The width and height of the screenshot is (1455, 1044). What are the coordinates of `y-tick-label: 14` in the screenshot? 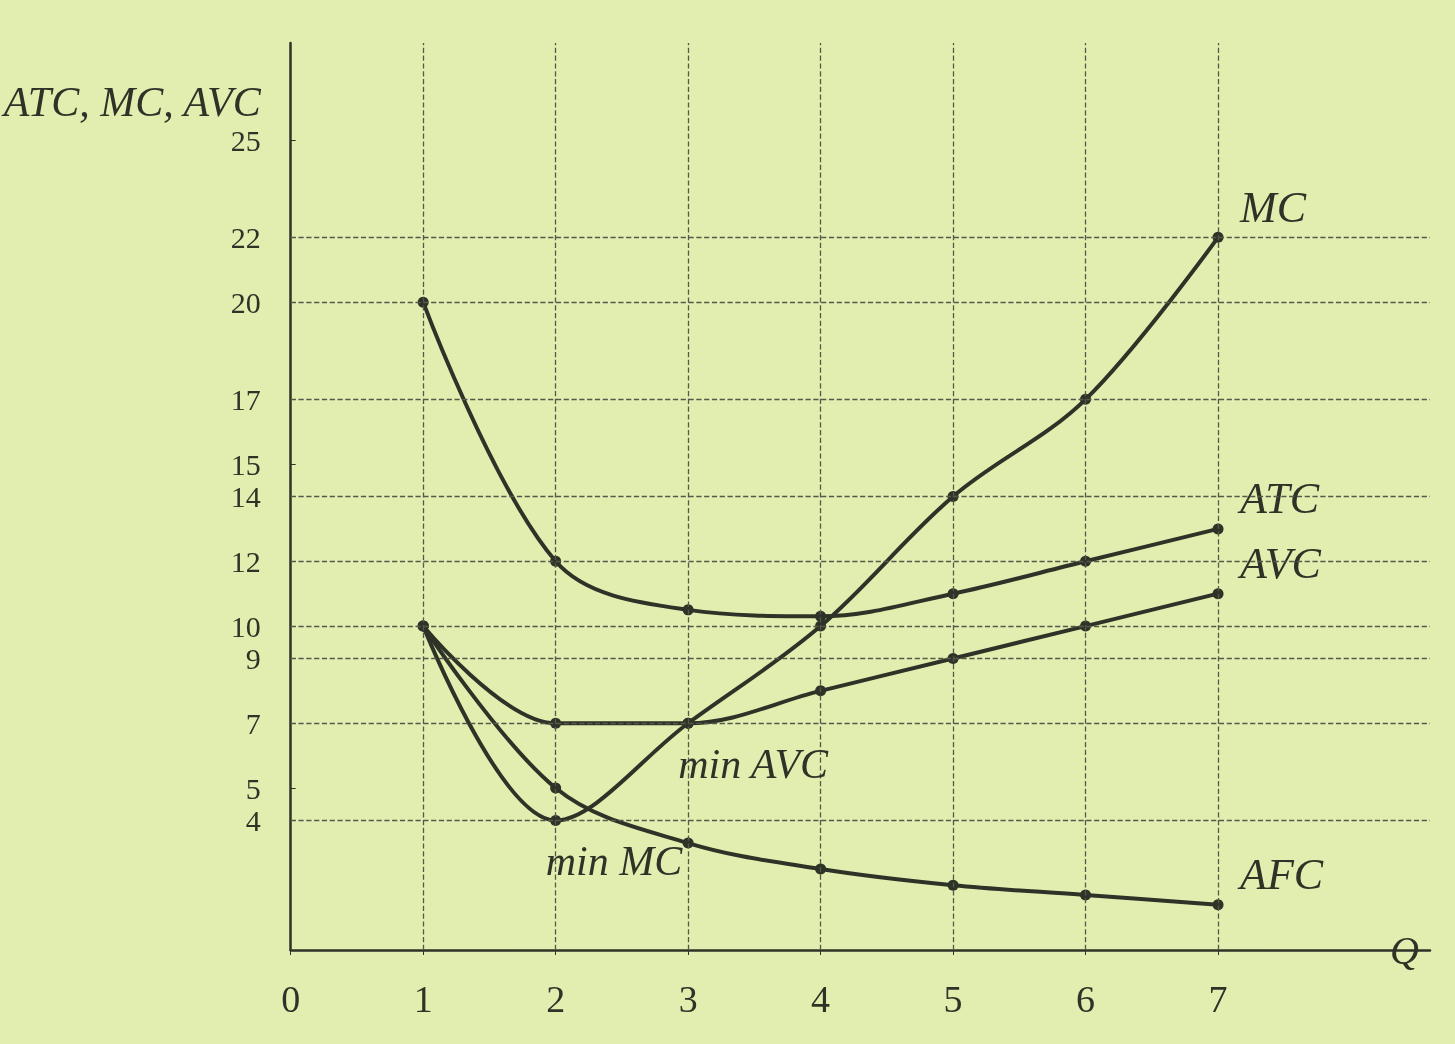 It's located at (245, 496).